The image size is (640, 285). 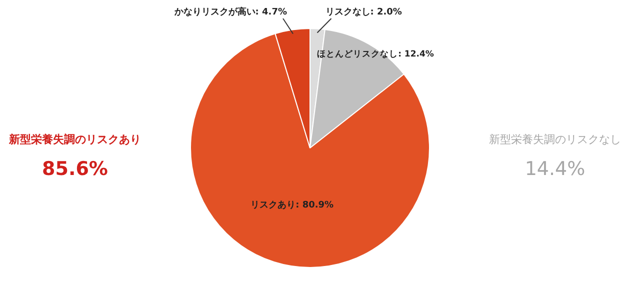 What do you see at coordinates (555, 139) in the screenshot?
I see `text: 新型栄養失調のリスクなし` at bounding box center [555, 139].